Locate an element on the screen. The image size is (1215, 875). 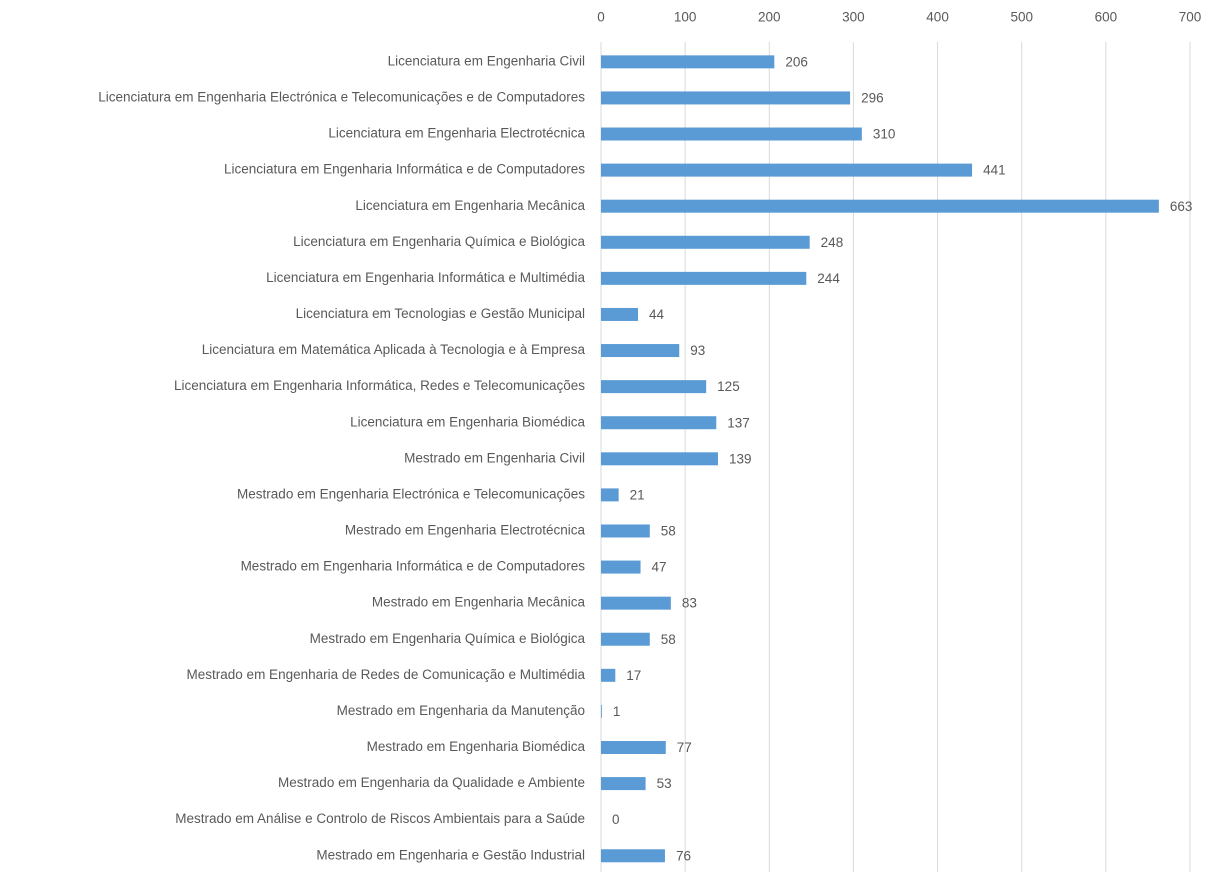
x-tick-label: 0 is located at coordinates (601, 17).